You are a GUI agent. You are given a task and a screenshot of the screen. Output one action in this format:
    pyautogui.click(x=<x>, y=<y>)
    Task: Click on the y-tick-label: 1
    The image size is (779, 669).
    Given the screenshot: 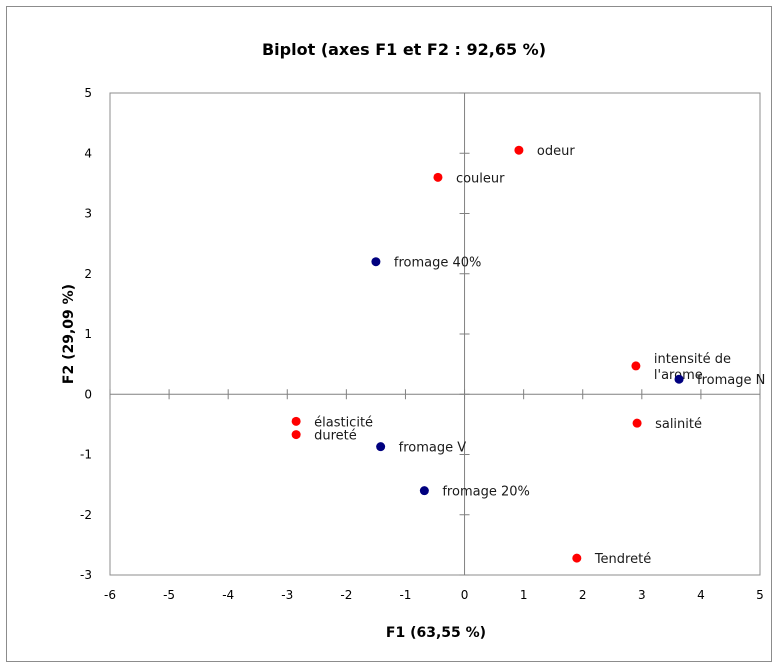 What is the action you would take?
    pyautogui.click(x=88, y=334)
    